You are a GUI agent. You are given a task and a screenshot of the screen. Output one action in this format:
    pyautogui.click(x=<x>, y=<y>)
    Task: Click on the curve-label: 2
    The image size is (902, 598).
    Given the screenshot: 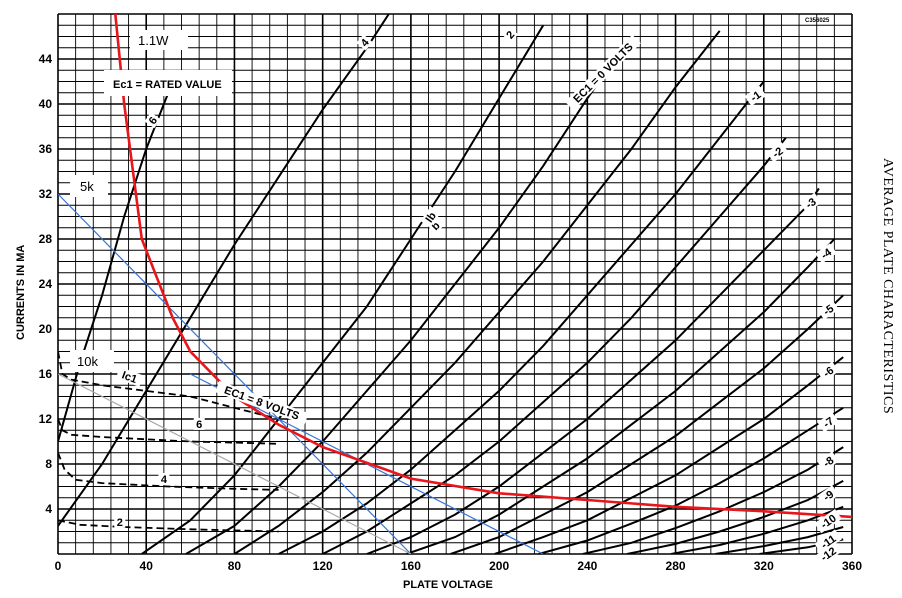 What is the action you would take?
    pyautogui.click(x=120, y=523)
    